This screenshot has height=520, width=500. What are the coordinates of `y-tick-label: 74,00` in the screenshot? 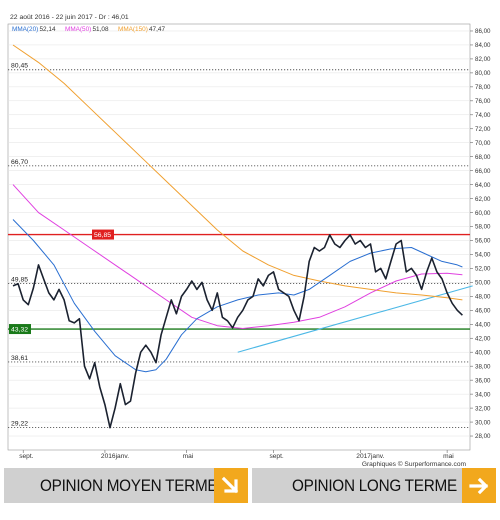 It's located at (483, 115).